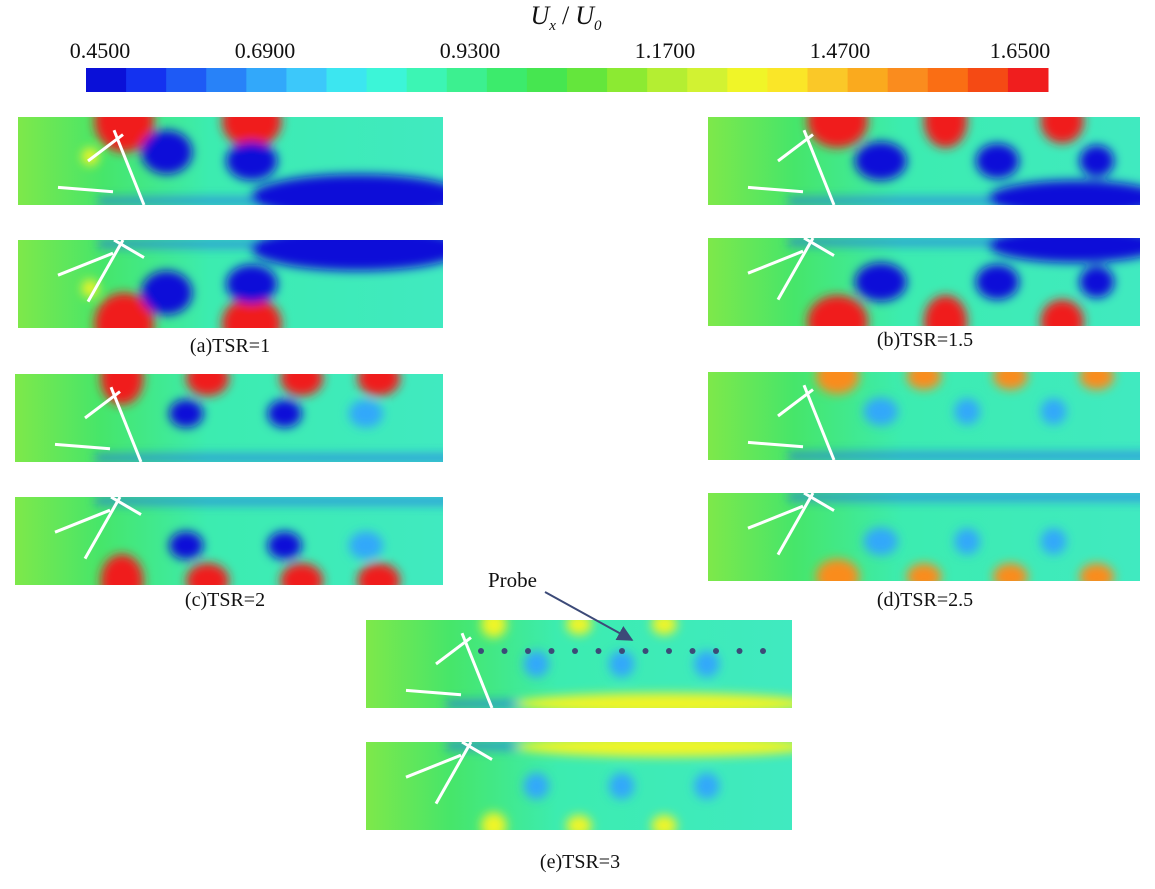 The image size is (1155, 889). Describe the element at coordinates (598, 26) in the screenshot. I see `subscript: 0` at that location.